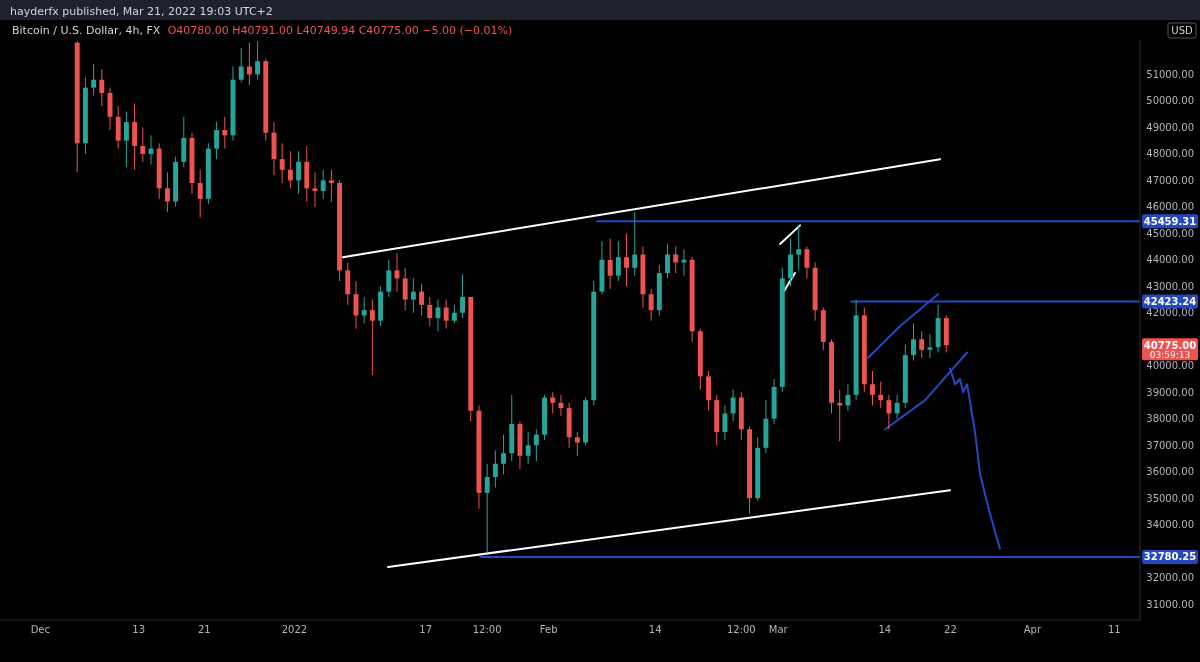 The height and width of the screenshot is (662, 1200). I want to click on x-tick-label: Feb, so click(548, 629).